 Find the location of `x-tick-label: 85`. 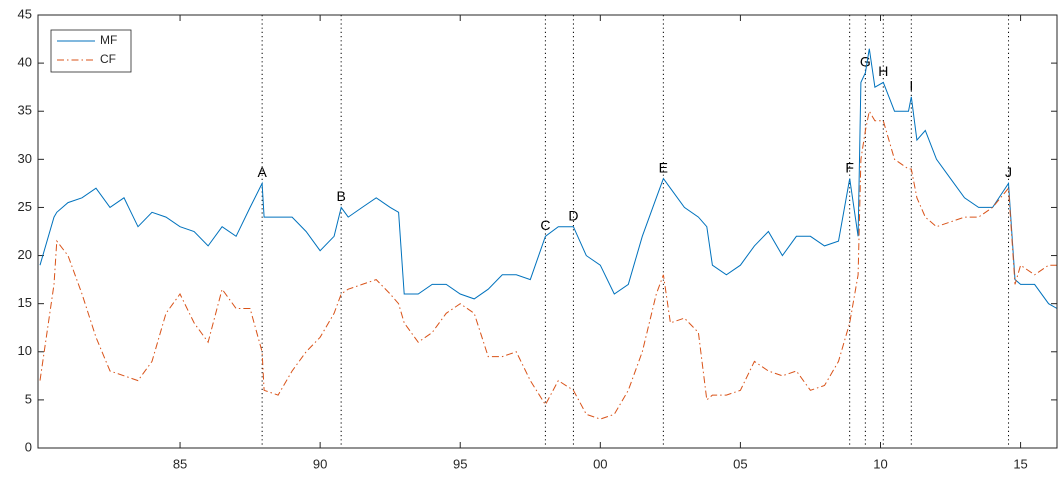

x-tick-label: 85 is located at coordinates (180, 463).